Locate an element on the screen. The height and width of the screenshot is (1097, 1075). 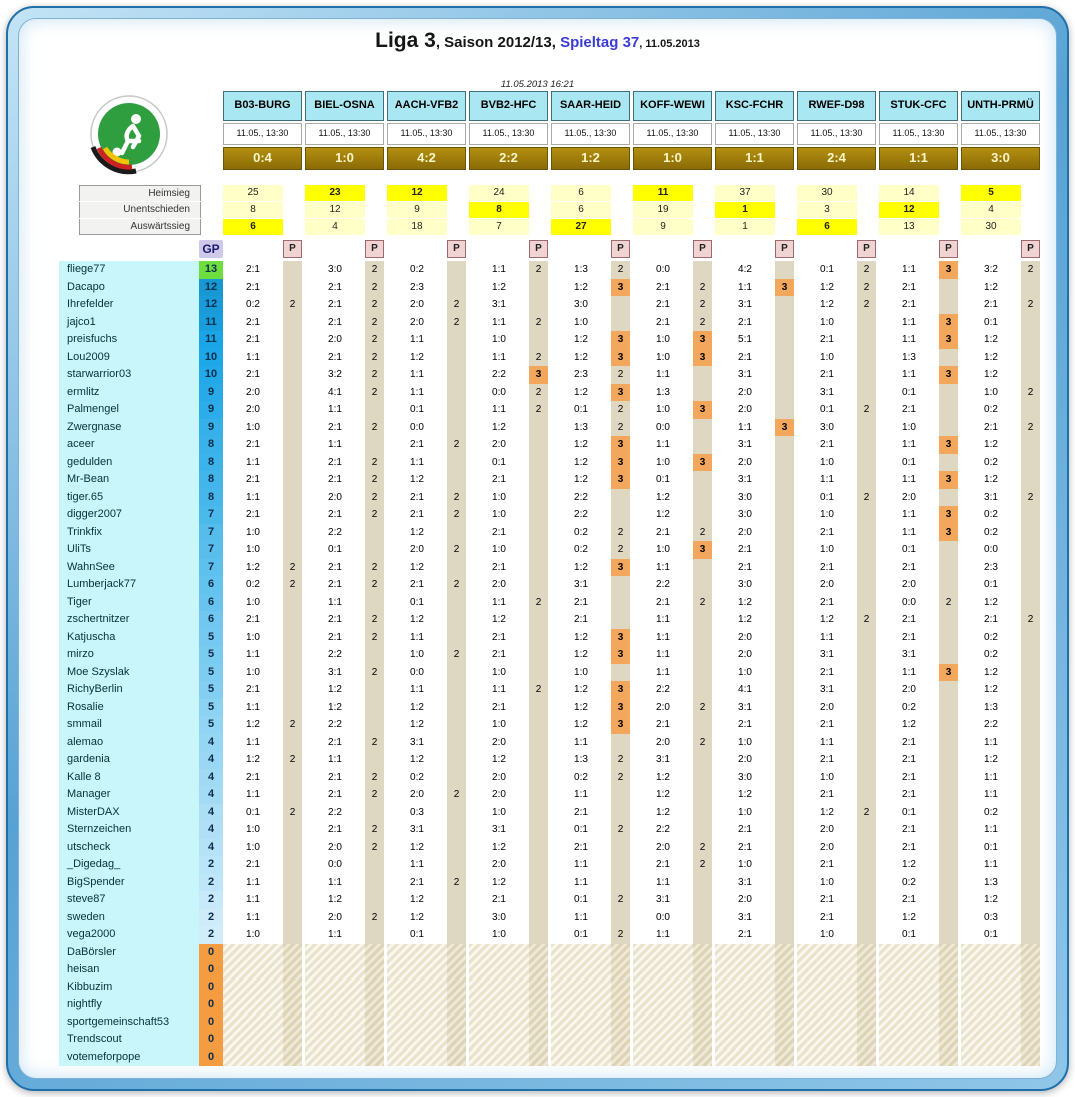
match-header: KSC-FCHR is located at coordinates (754, 106).